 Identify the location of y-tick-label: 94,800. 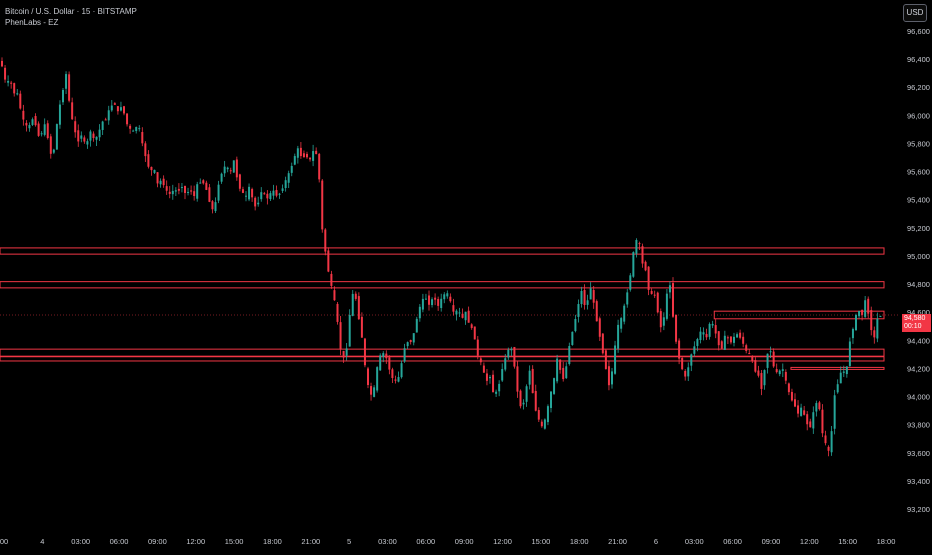
(918, 284).